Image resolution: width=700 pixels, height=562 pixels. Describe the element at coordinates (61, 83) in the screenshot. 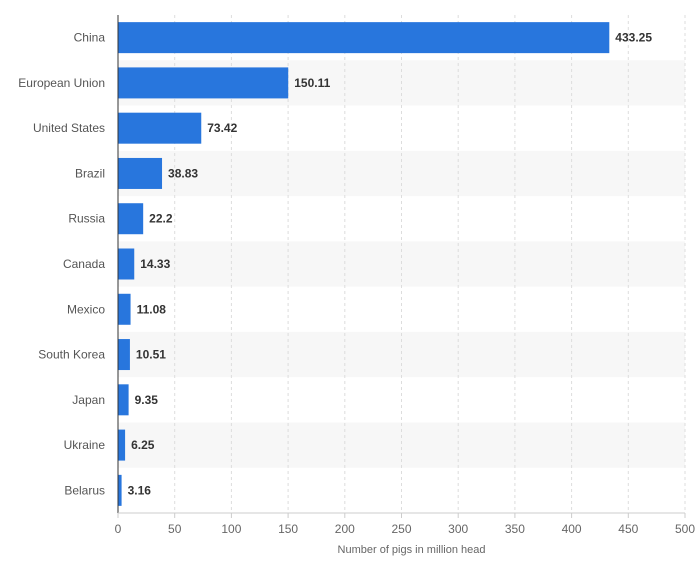

I see `category-label: European Union` at that location.